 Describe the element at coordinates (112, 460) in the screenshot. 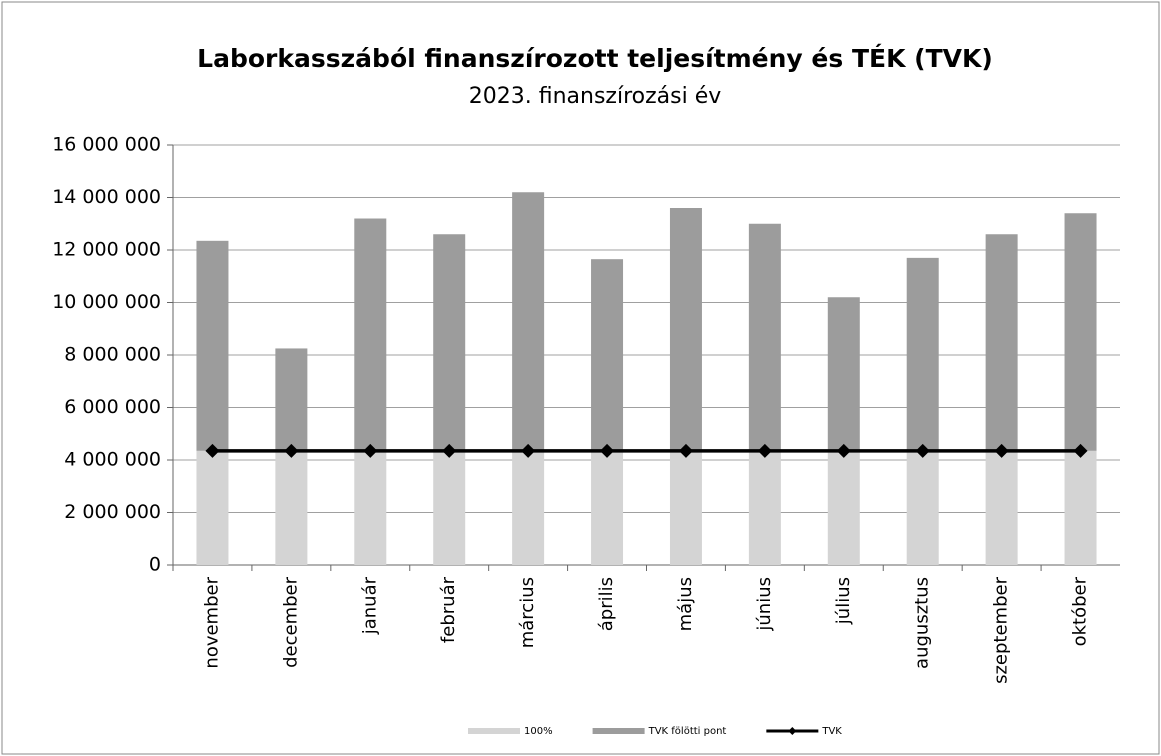

I see `y-tick-label: 4 000 000` at that location.